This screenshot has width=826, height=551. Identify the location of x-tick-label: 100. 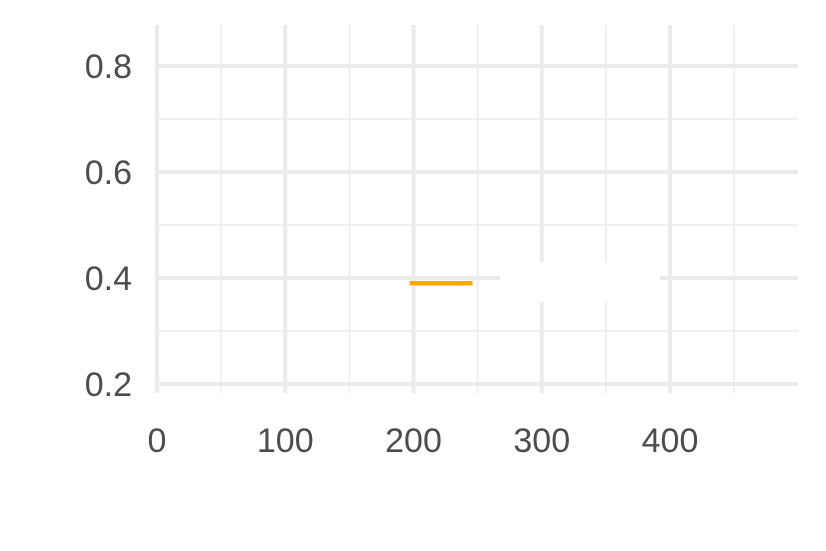
(285, 441).